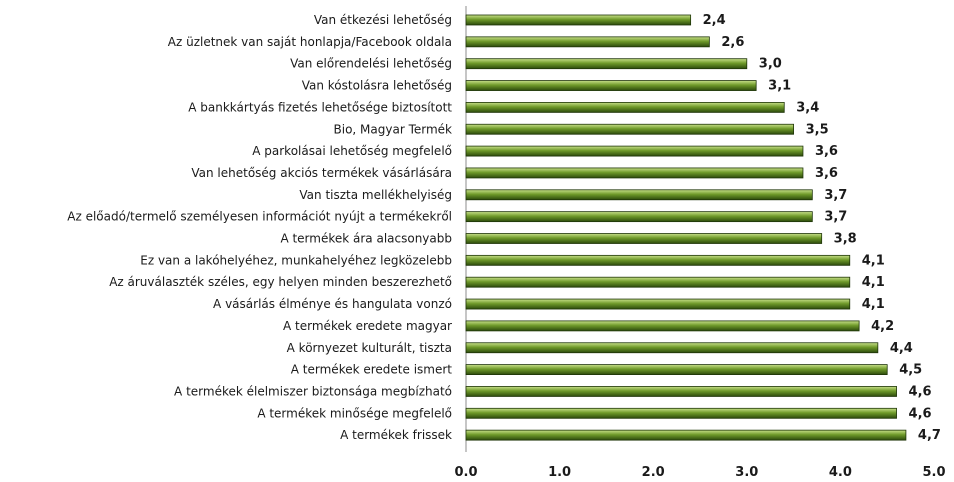 The image size is (954, 482). I want to click on value-label: 3,5, so click(817, 129).